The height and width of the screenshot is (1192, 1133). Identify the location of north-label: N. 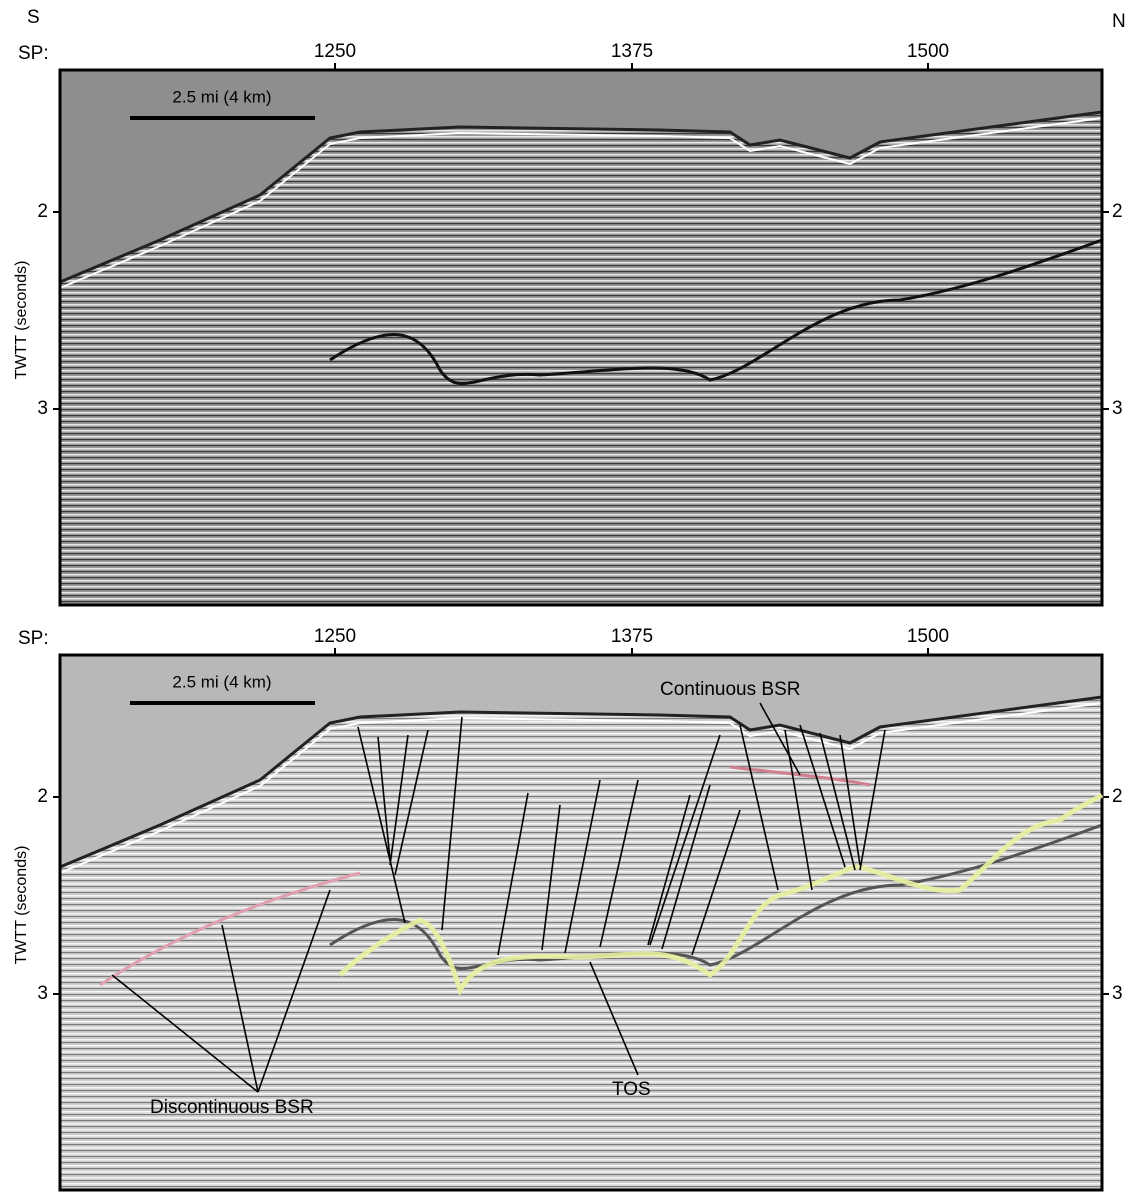
(1119, 21).